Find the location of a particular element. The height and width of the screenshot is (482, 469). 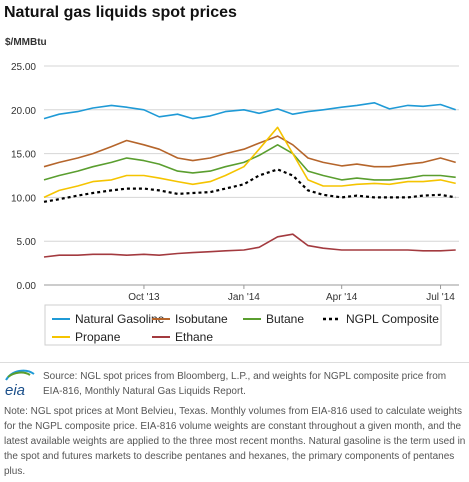

series-line-natural-gasoline is located at coordinates (249, 111).